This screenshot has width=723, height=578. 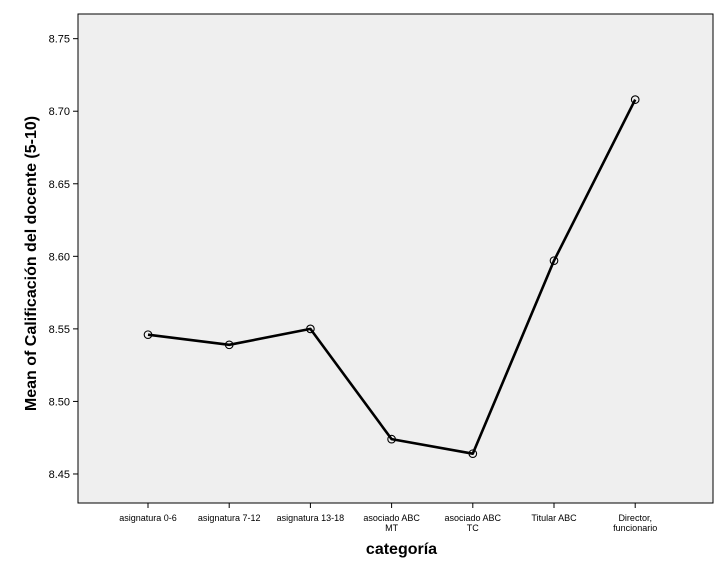 I want to click on x-tick-label: asignatura 7-12, so click(x=229, y=518).